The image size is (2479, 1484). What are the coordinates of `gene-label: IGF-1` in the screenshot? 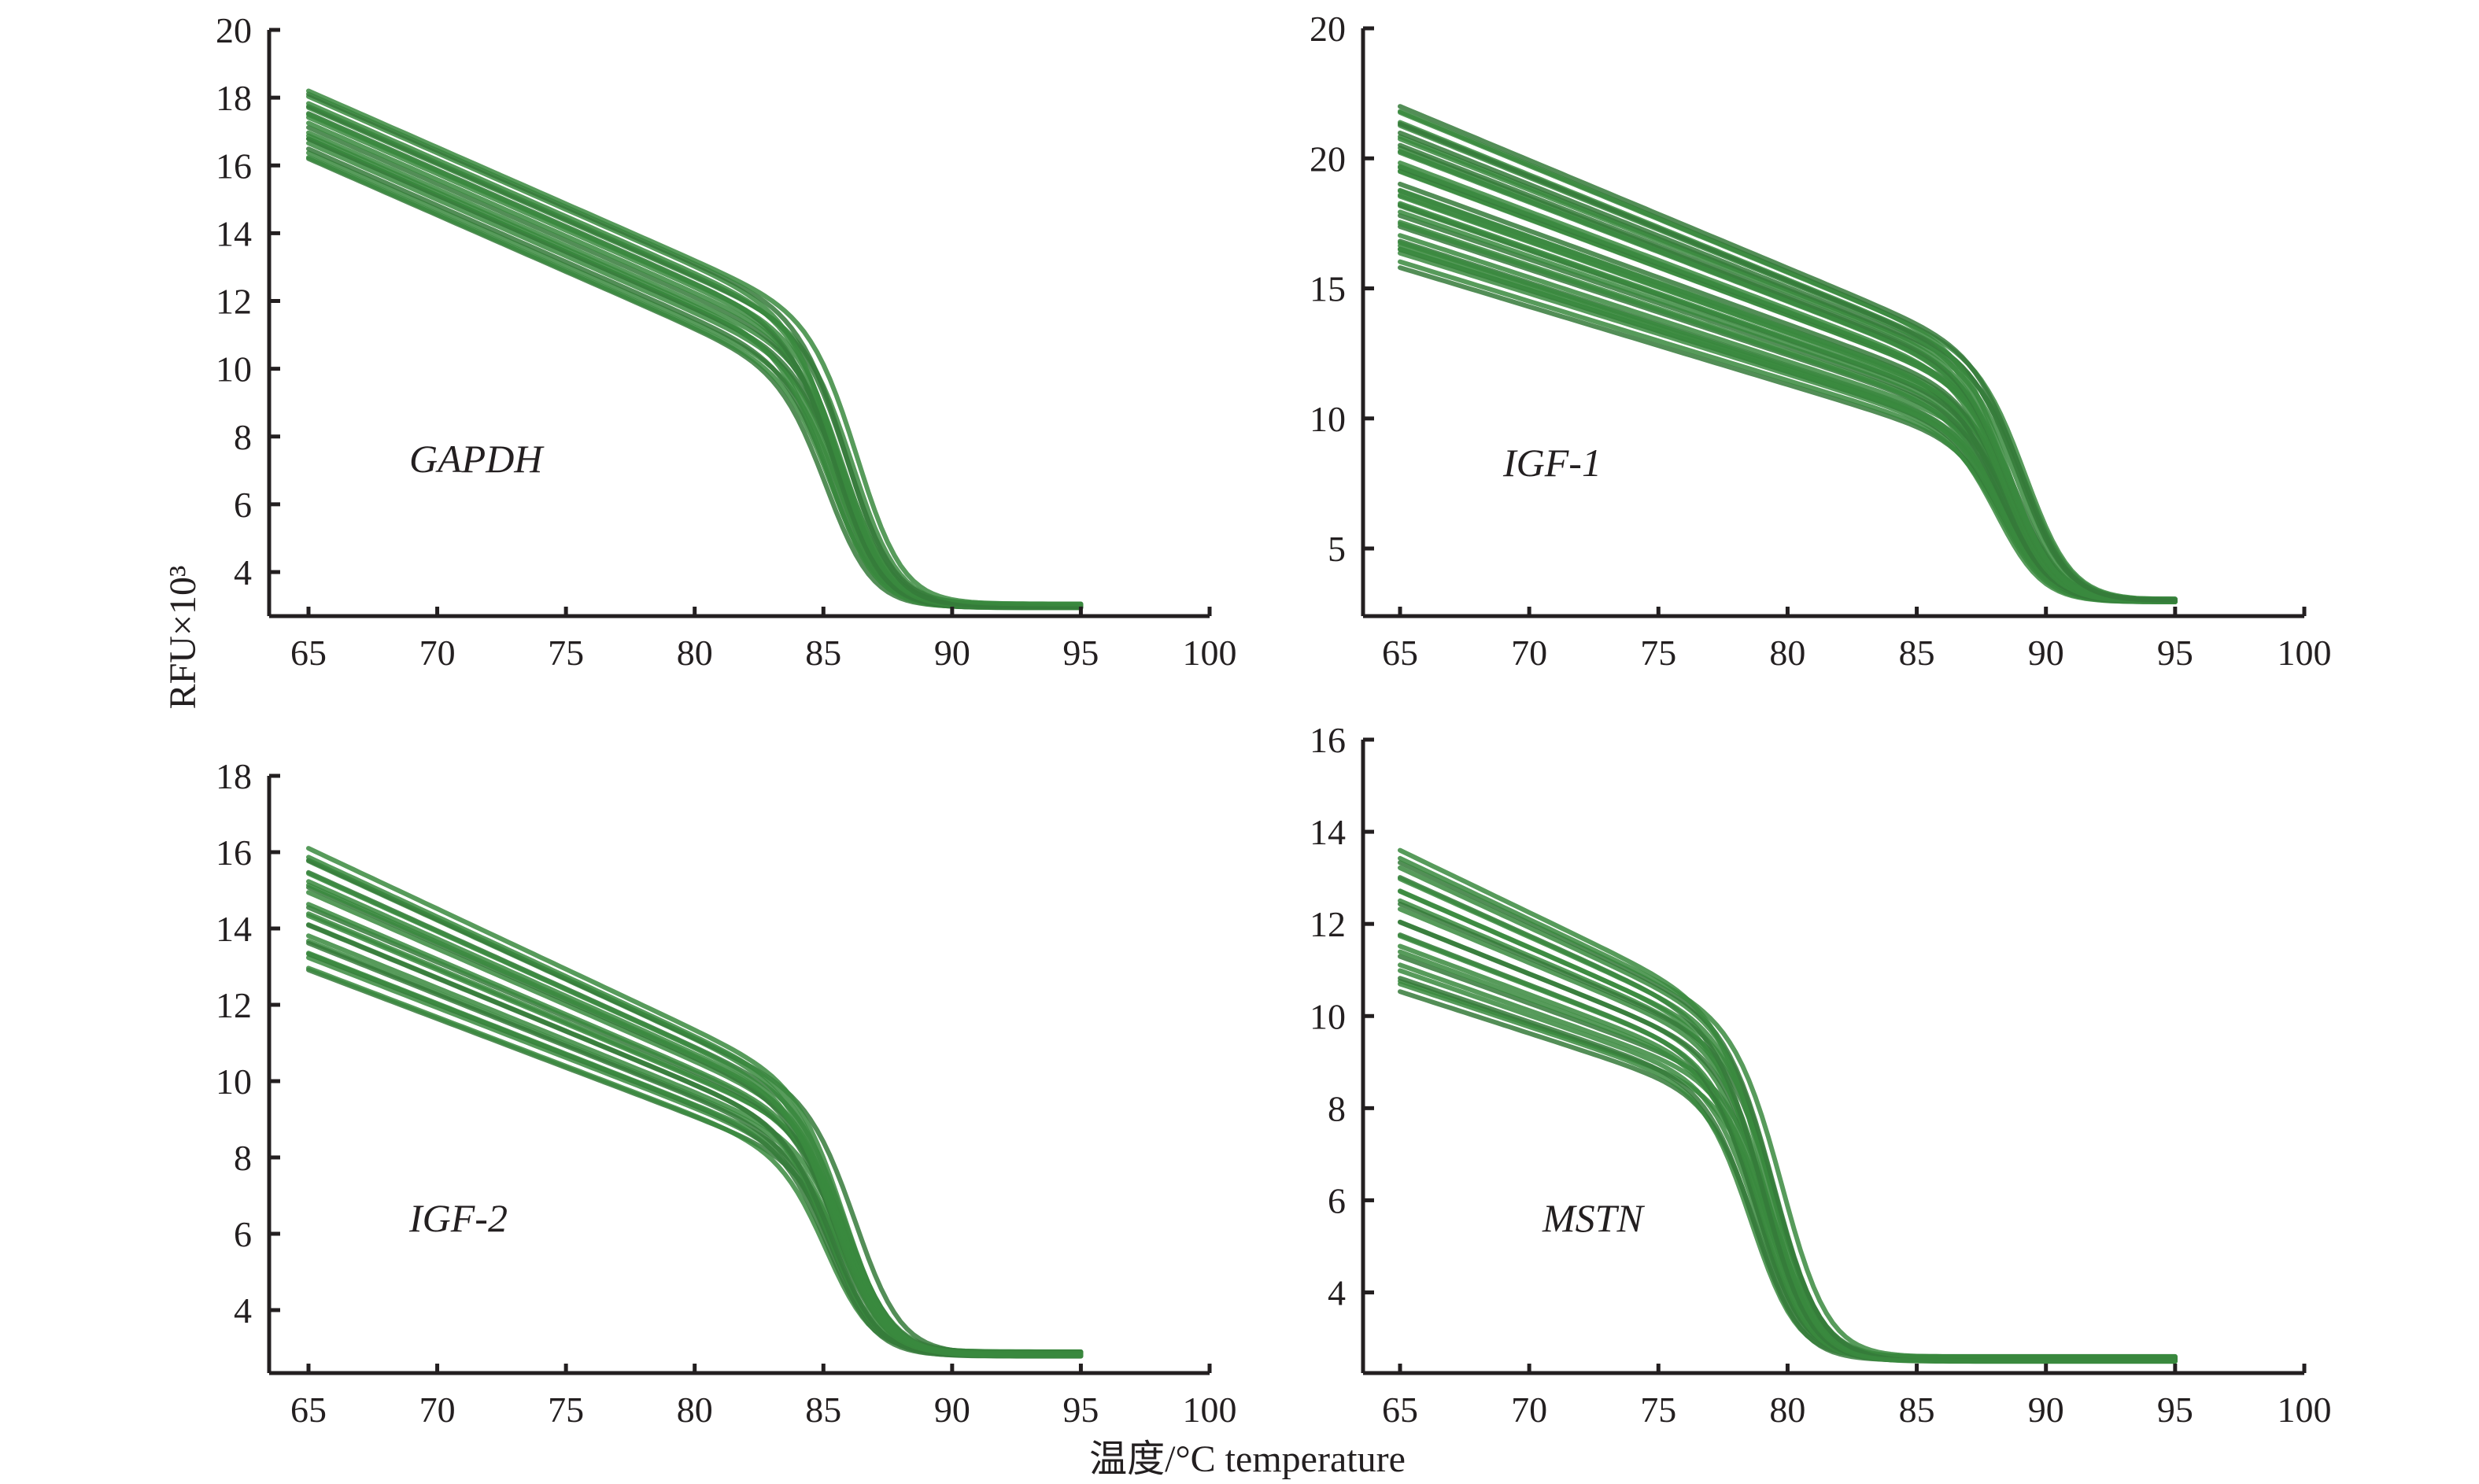 It's located at (1552, 463).